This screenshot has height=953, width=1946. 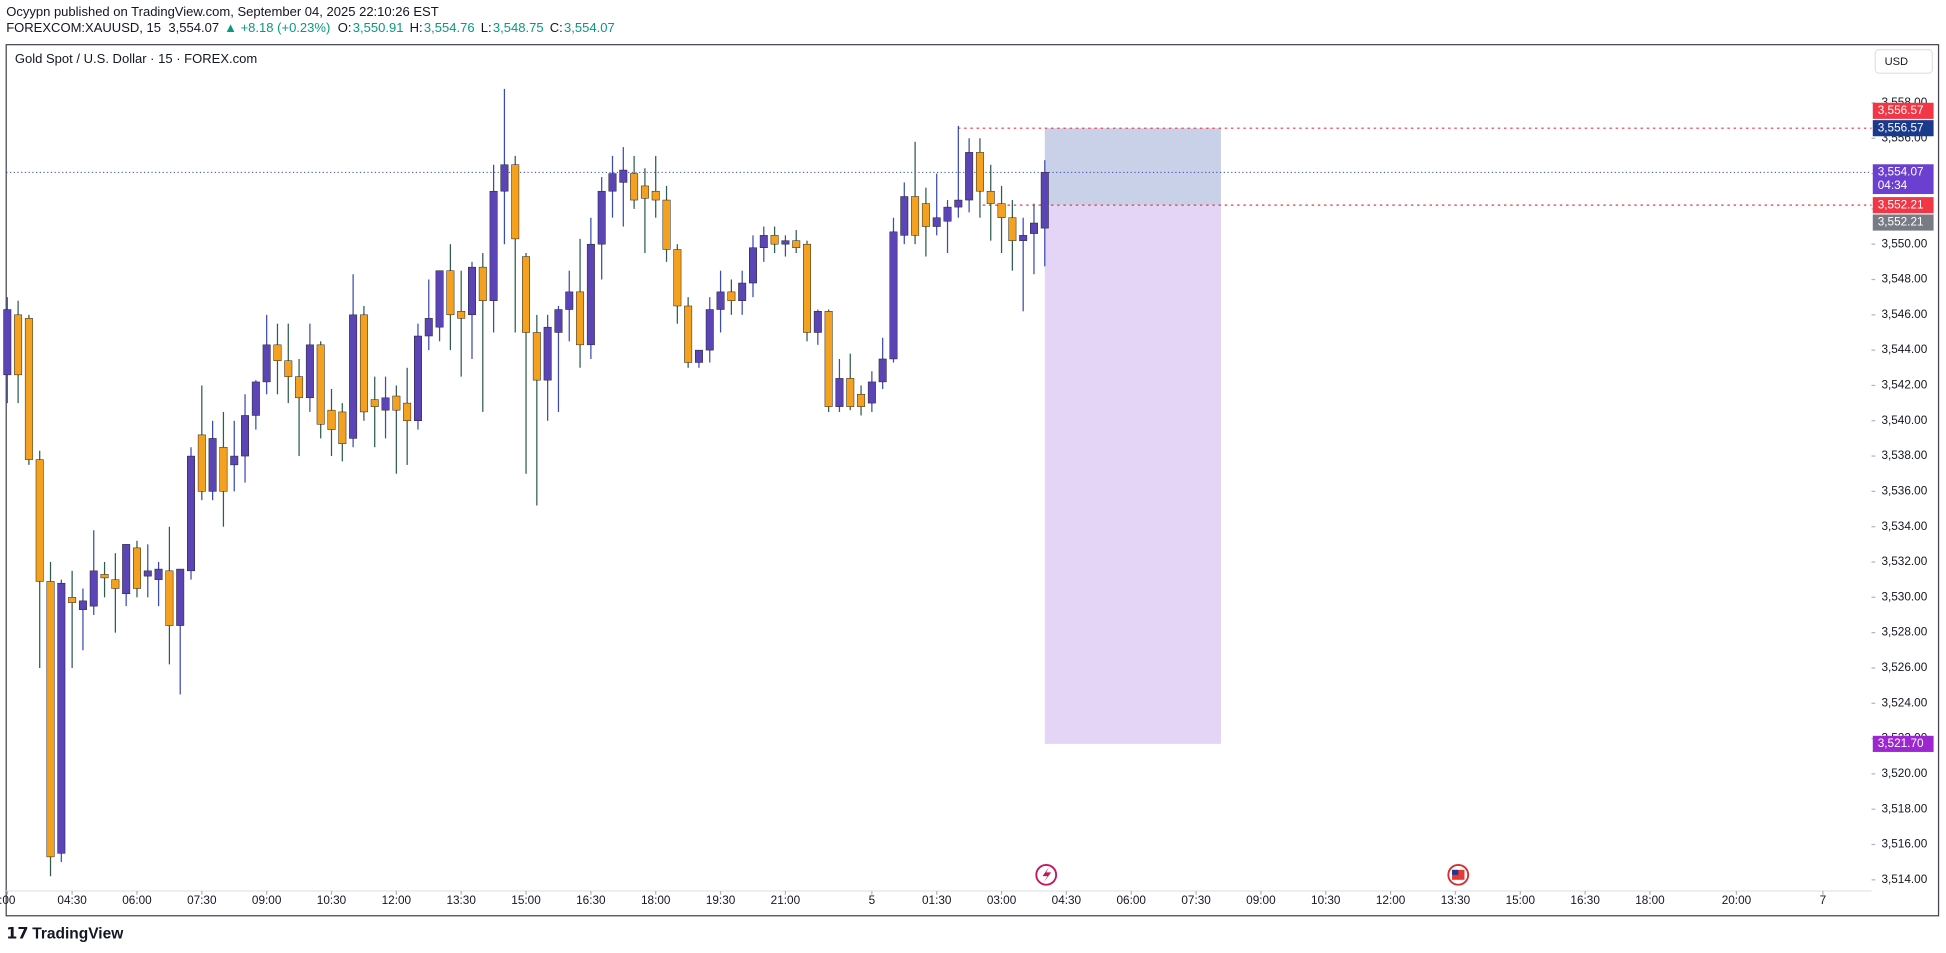 I want to click on x-tick-label: 03:00, so click(x=1002, y=900).